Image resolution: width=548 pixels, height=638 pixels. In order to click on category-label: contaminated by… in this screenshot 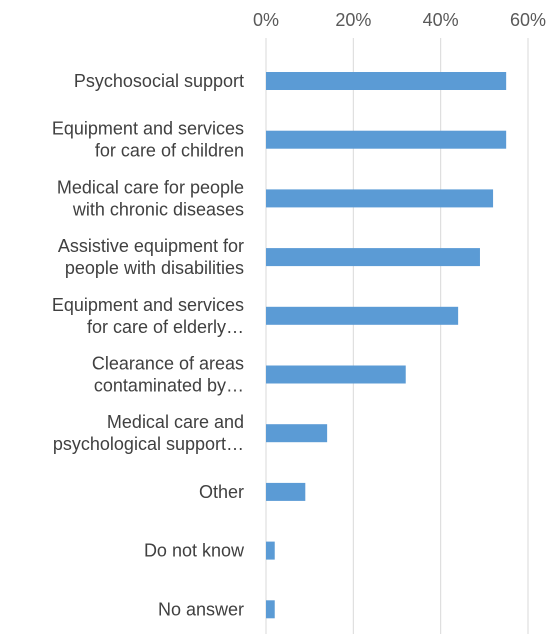, I will do `click(169, 386)`.